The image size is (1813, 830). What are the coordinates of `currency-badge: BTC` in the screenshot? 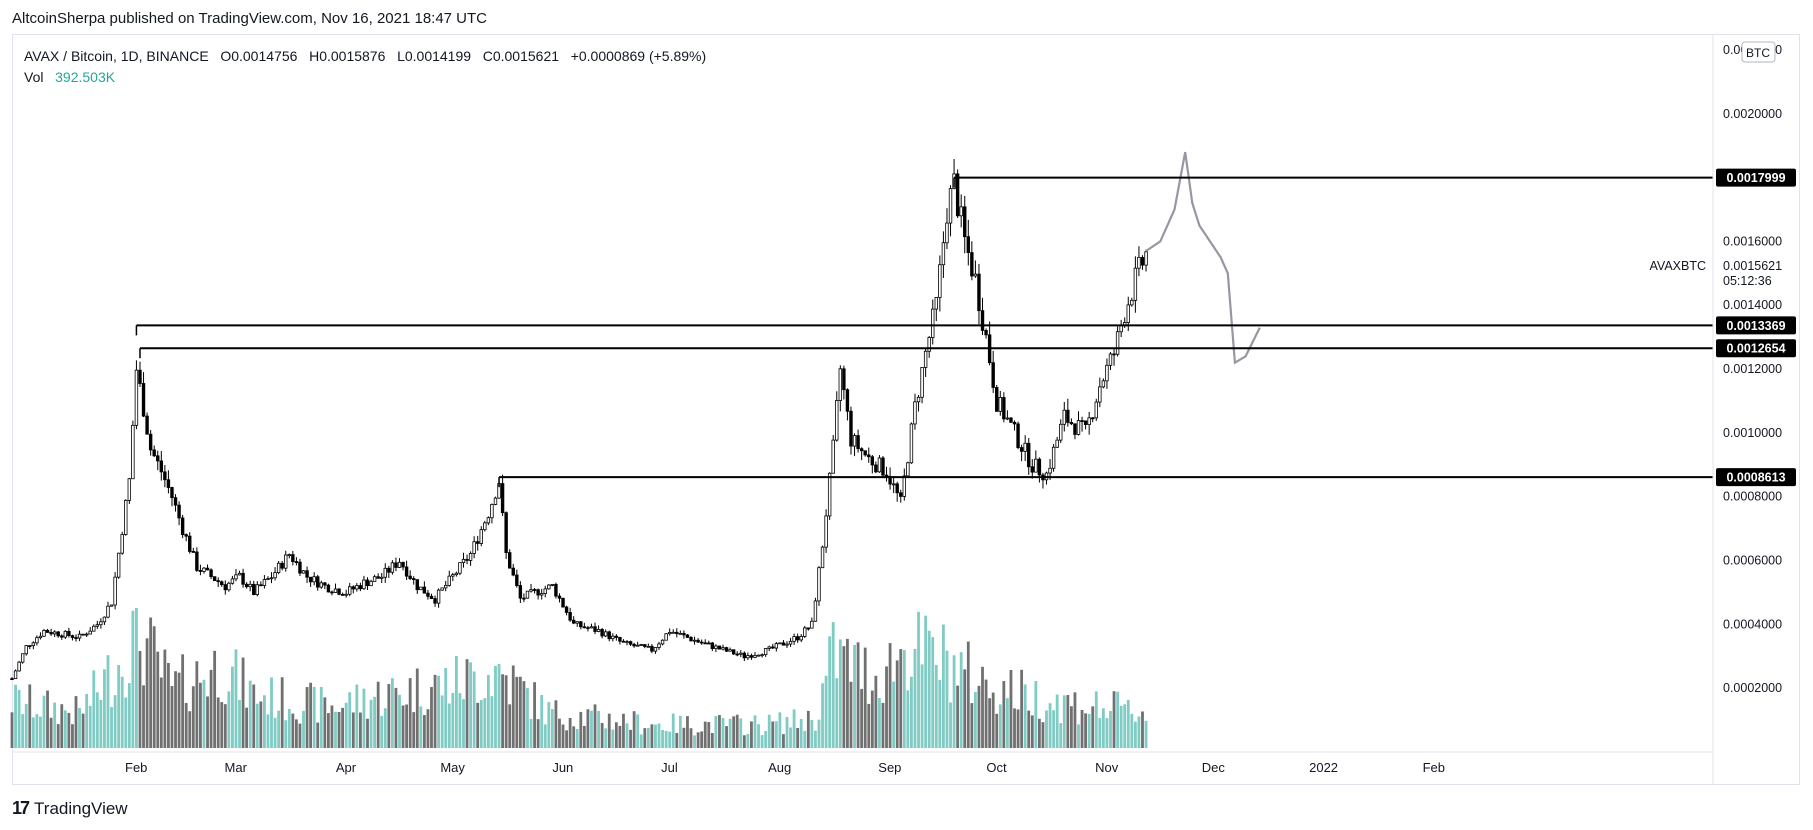 It's located at (1758, 52).